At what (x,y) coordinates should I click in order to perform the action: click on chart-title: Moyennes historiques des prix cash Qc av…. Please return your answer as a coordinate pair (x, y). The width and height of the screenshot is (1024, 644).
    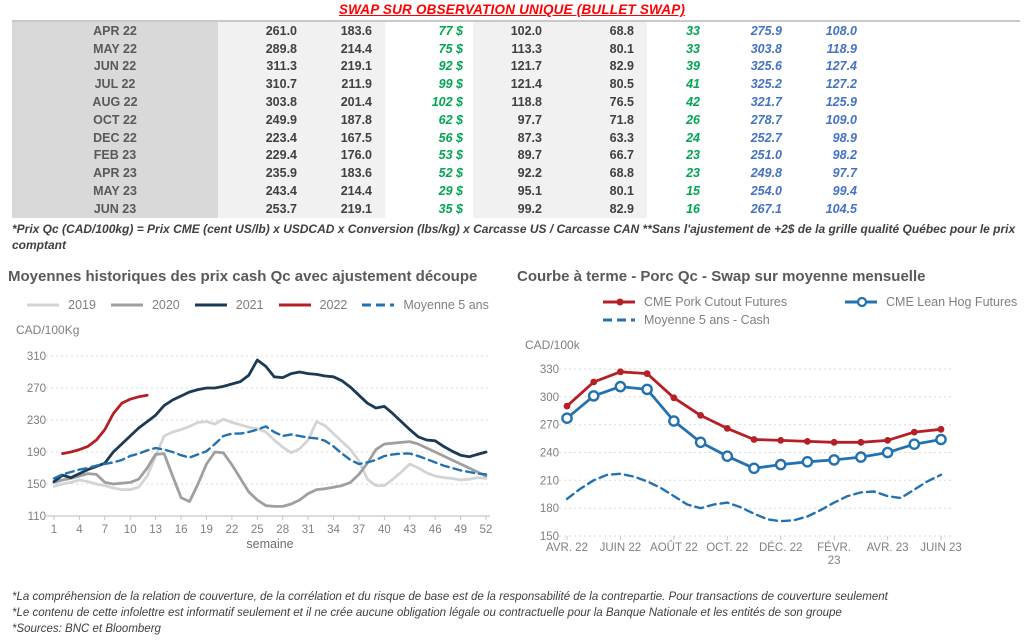
    Looking at the image, I should click on (243, 276).